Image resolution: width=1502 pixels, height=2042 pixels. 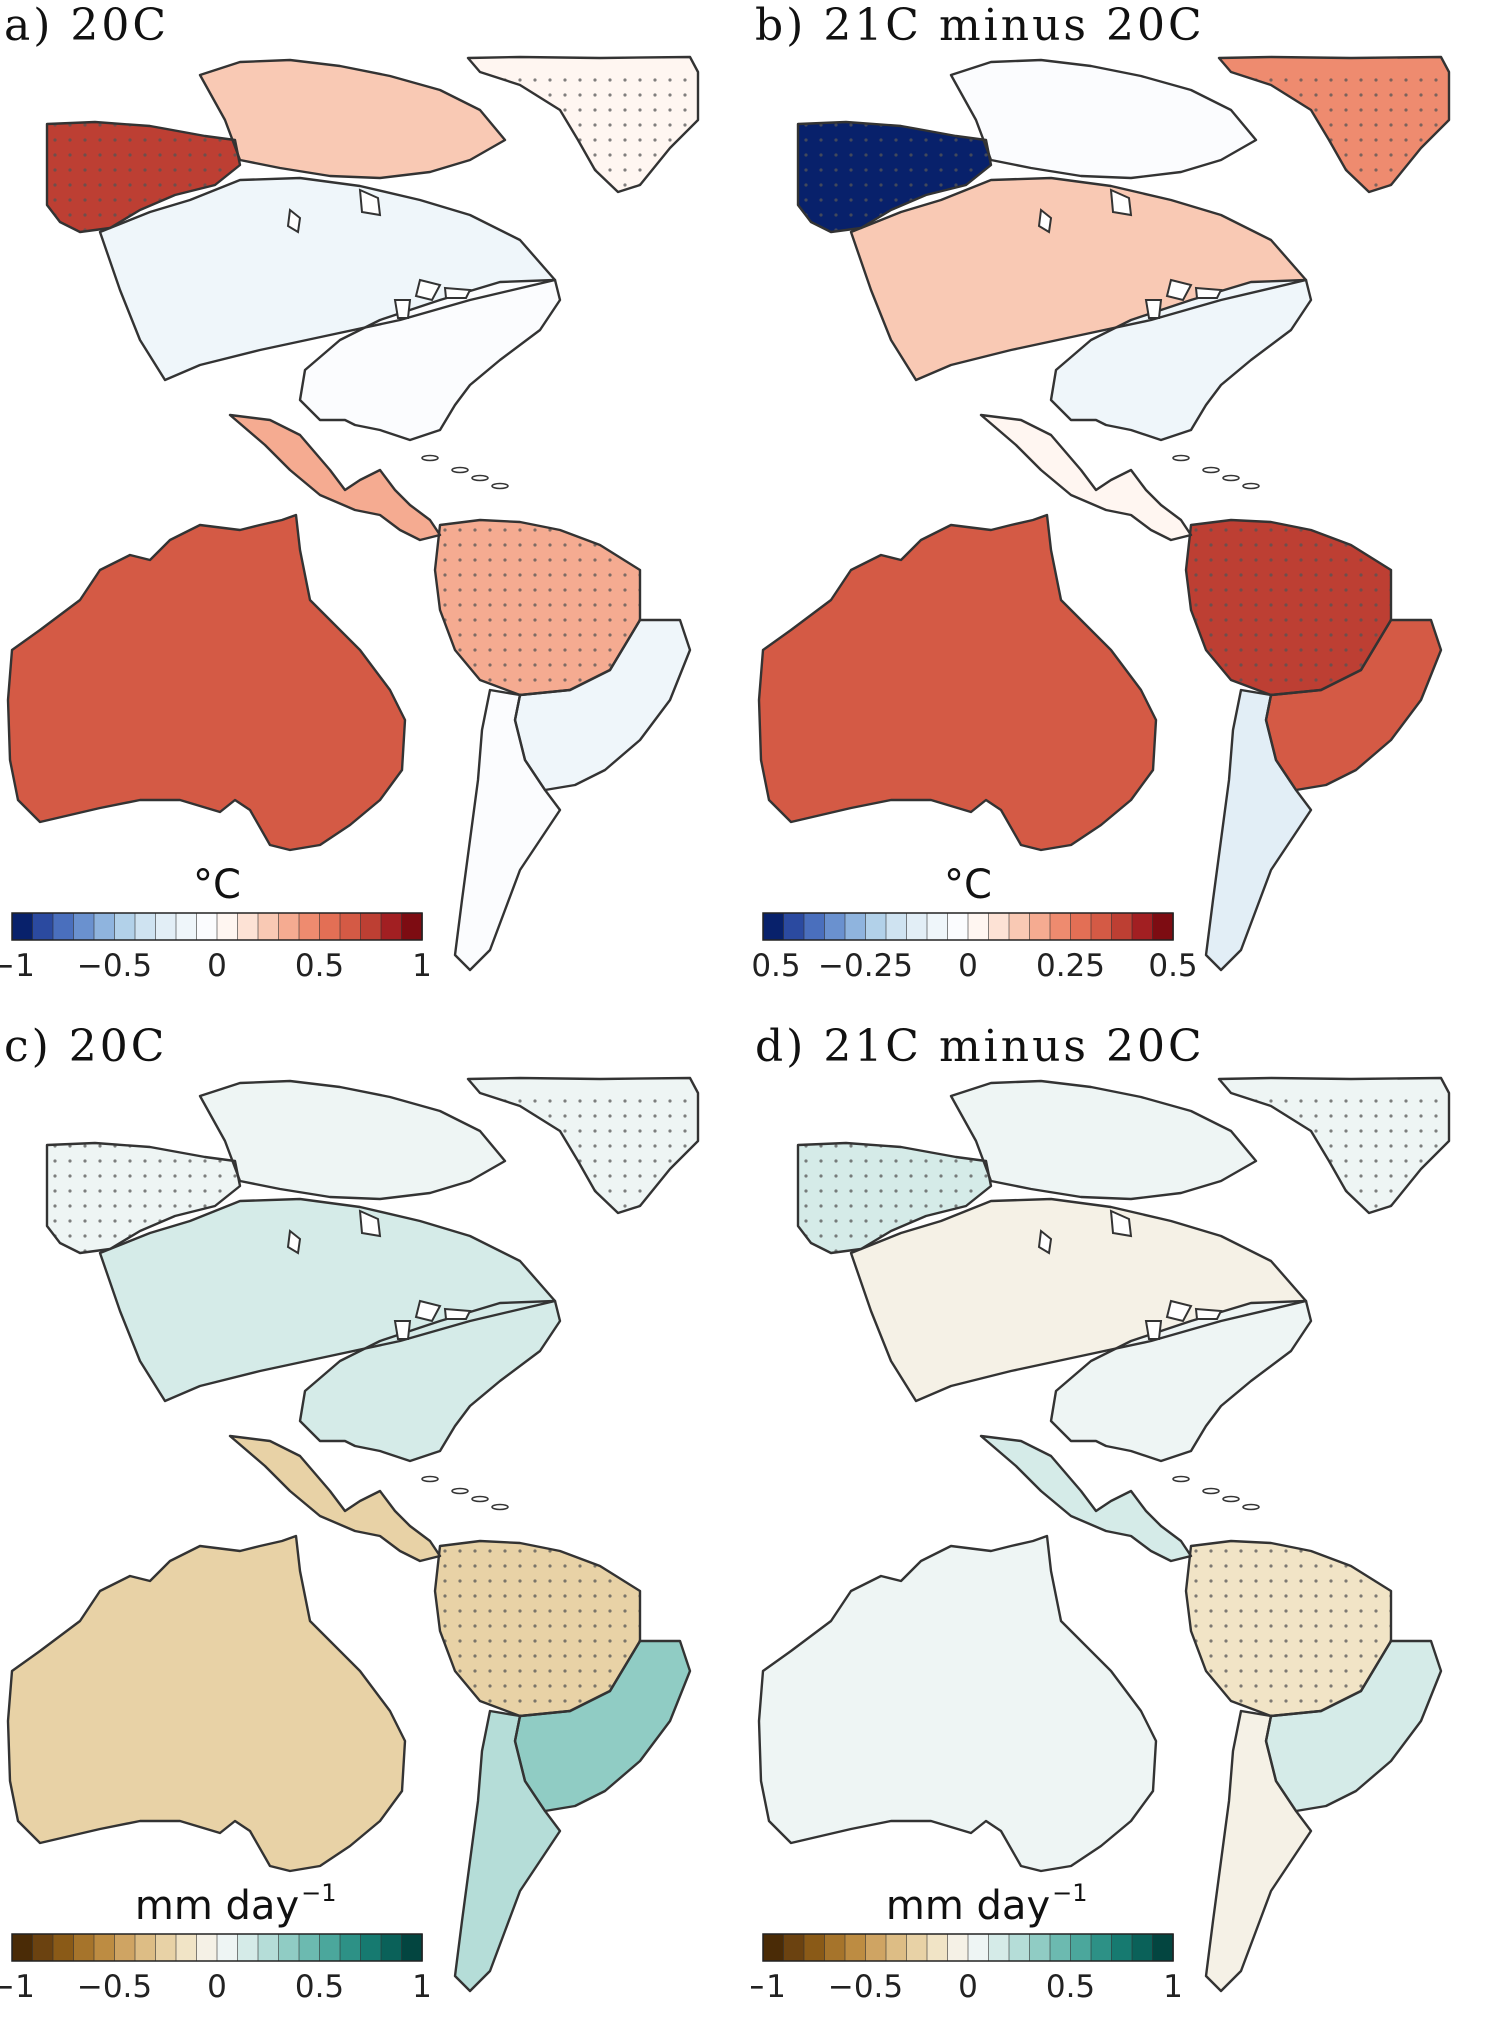 I want to click on colorbar-tick-label: 0.25, so click(x=1070, y=966).